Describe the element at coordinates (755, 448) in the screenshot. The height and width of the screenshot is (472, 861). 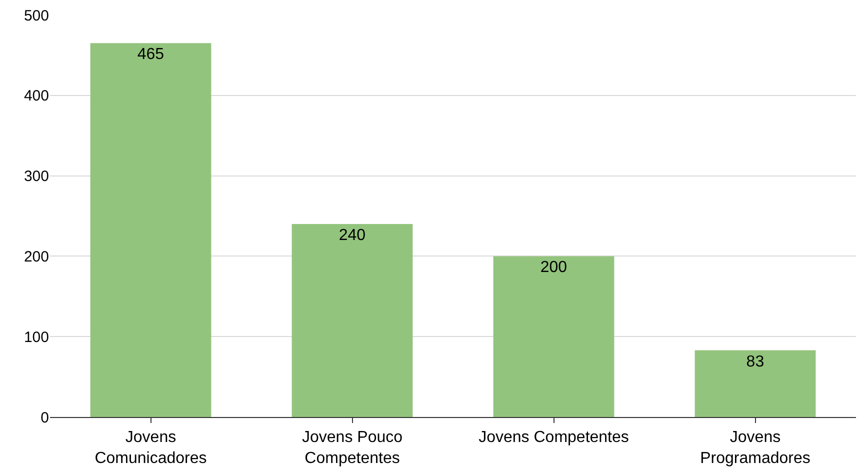
I see `x-tick-label: Jovens Programadores` at that location.